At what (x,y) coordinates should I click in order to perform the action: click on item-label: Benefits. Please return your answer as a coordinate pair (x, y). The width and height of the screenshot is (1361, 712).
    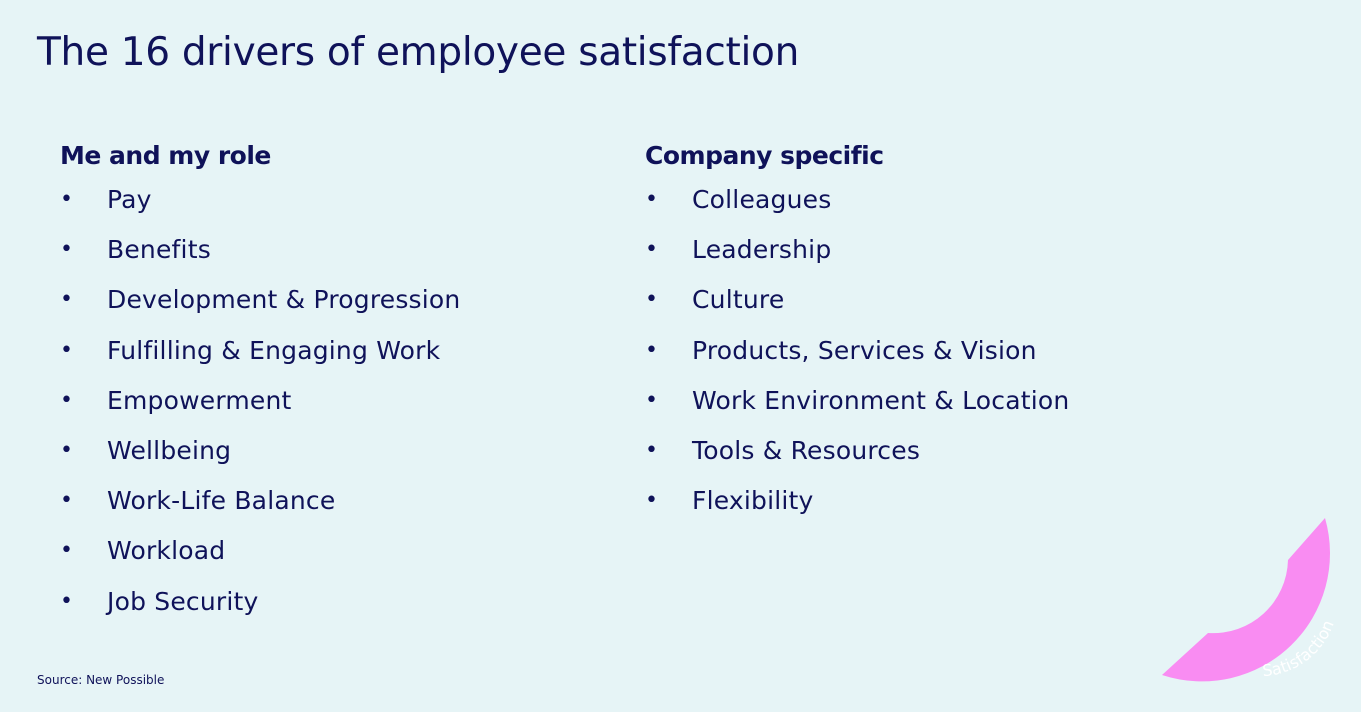
    Looking at the image, I should click on (159, 250).